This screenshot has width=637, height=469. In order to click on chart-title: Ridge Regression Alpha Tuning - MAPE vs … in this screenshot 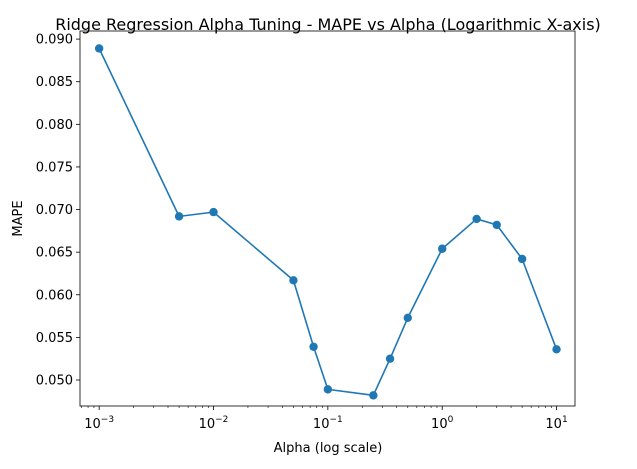, I will do `click(328, 24)`.